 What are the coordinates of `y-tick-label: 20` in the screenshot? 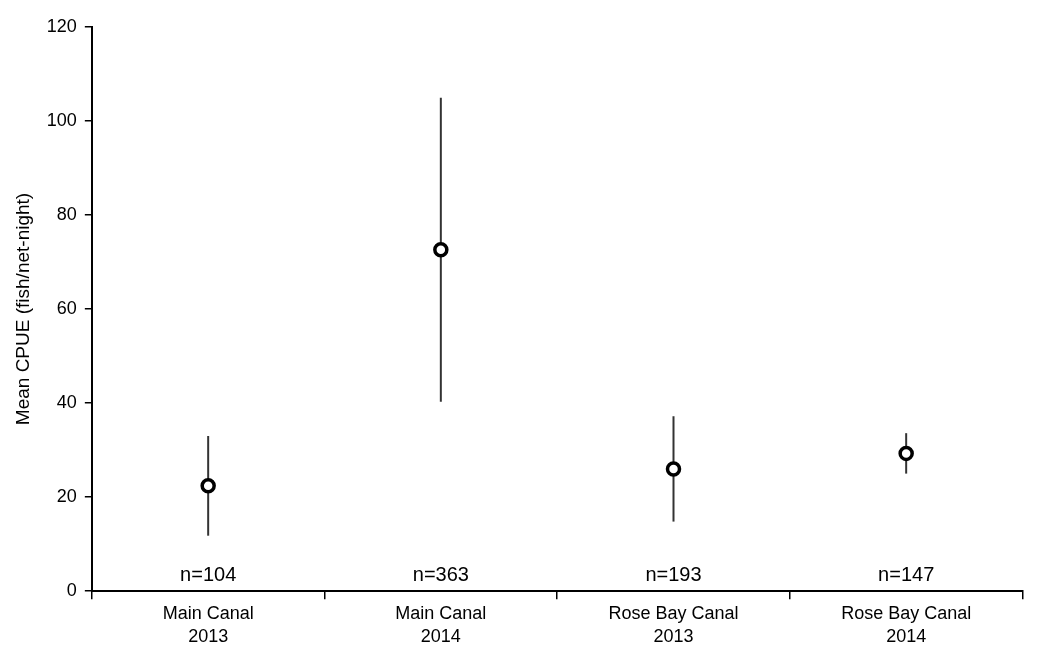 It's located at (66, 496).